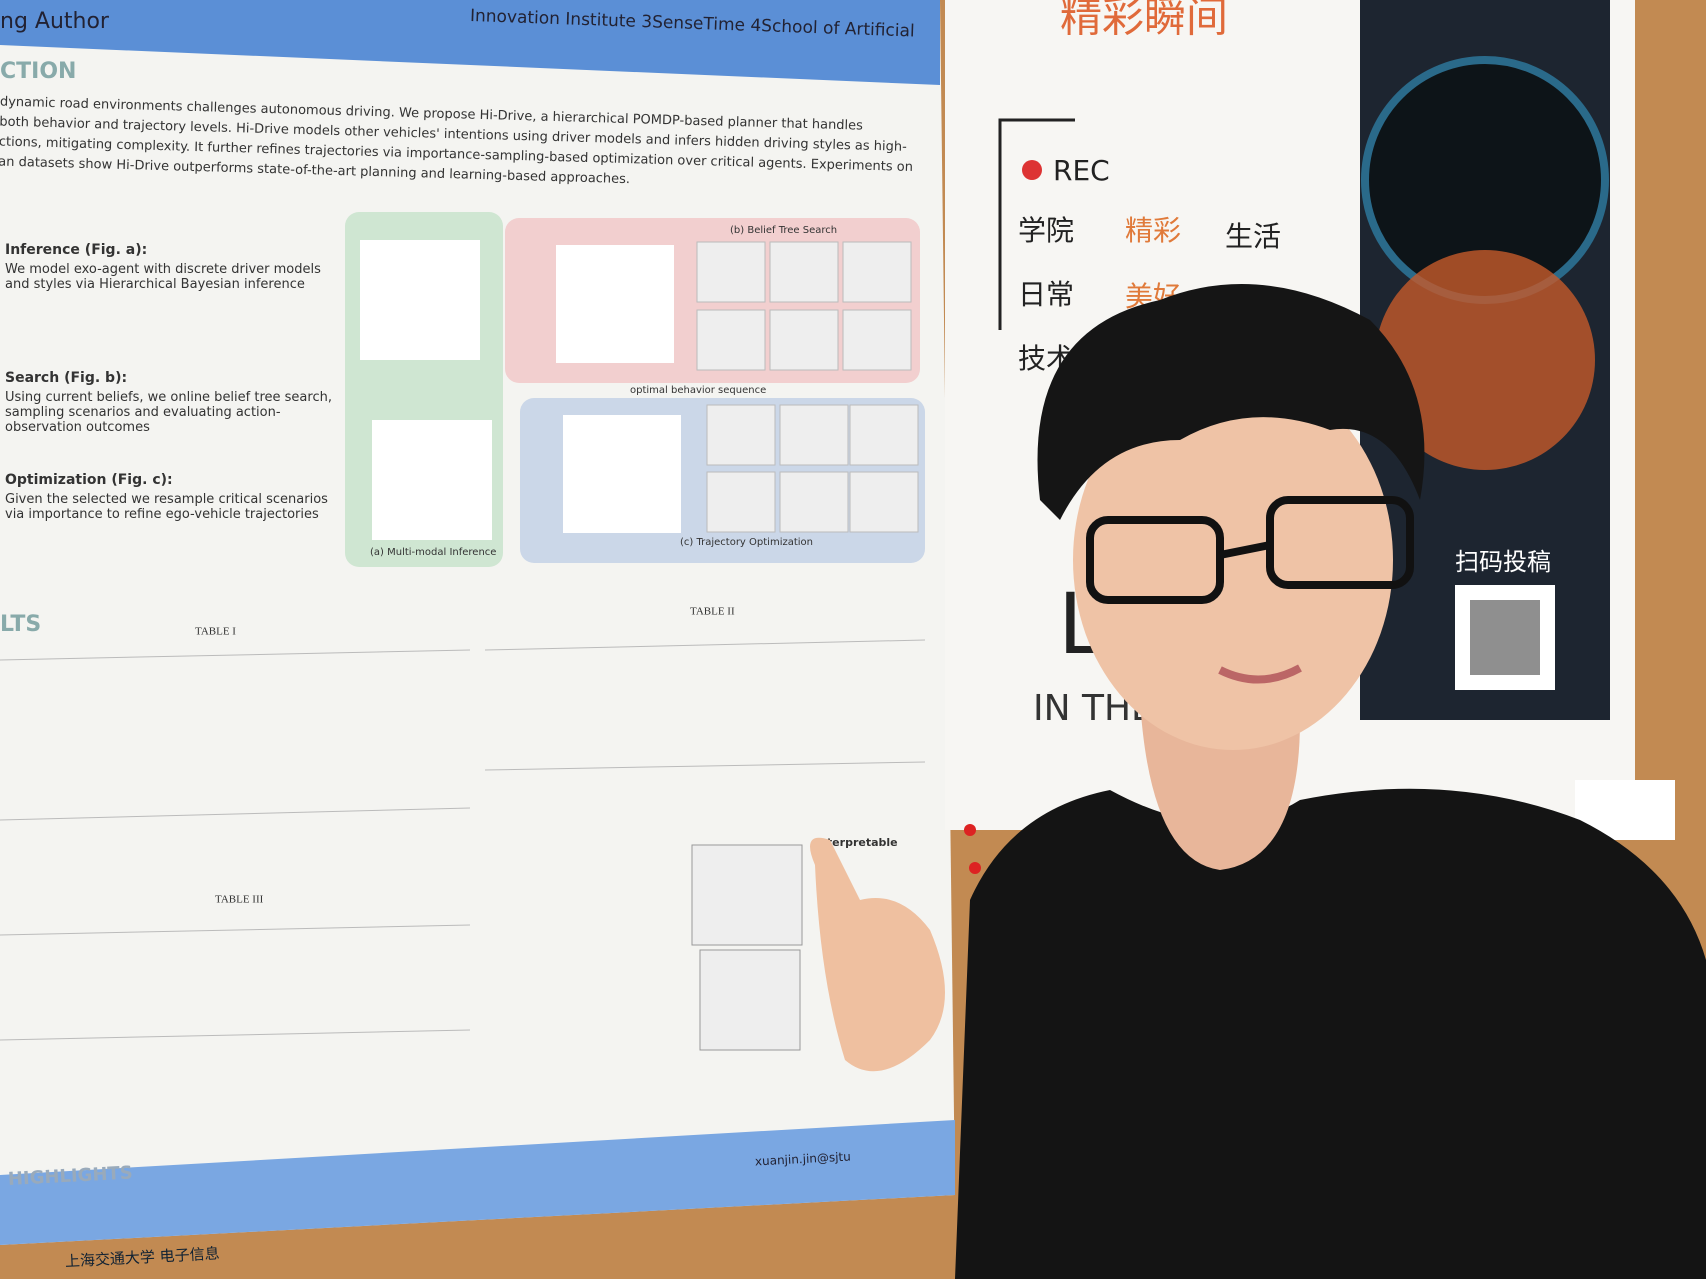  Describe the element at coordinates (803, 1158) in the screenshot. I see `email: xuanjin.jin@sjtu` at that location.